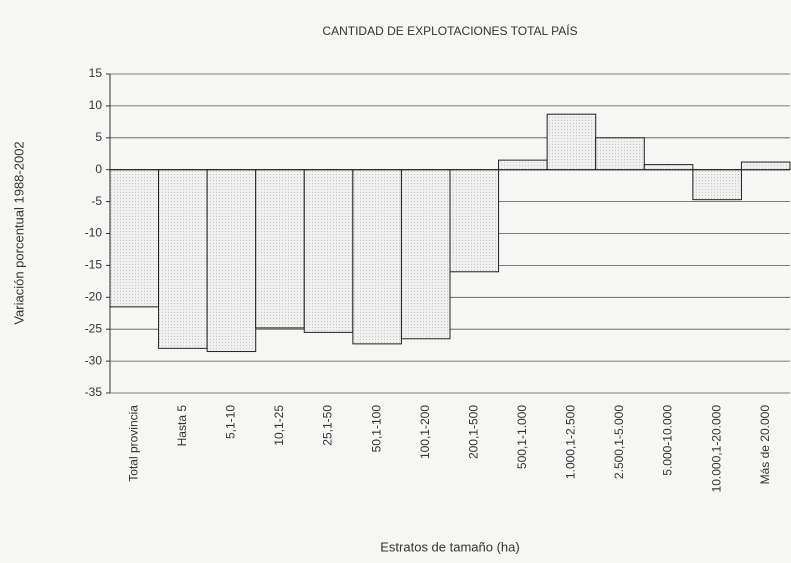 This screenshot has width=791, height=563. Describe the element at coordinates (328, 425) in the screenshot. I see `x-tick-label: 25,1-50` at that location.